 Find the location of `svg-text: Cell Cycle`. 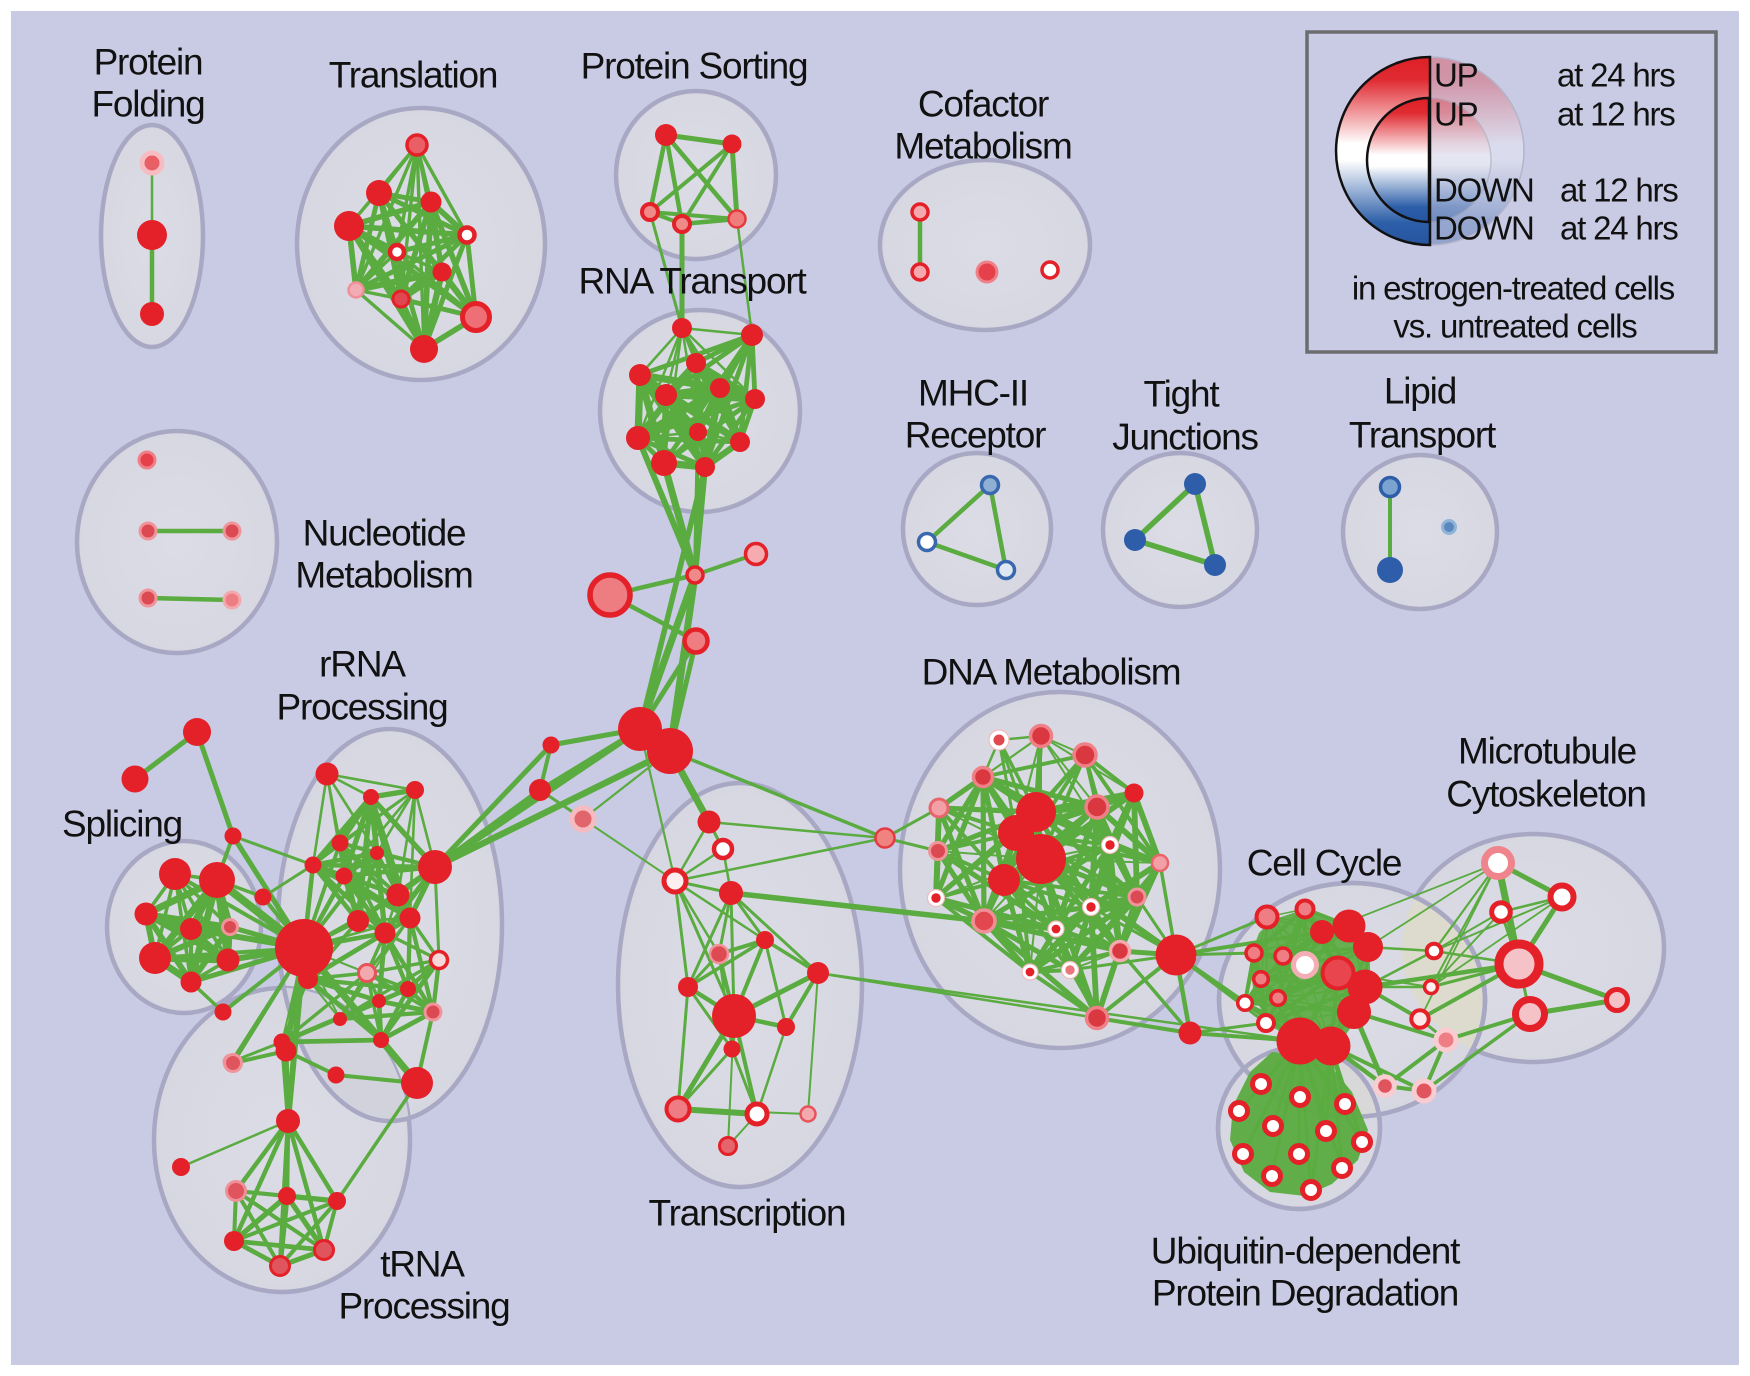

svg-text: Cell Cycle is located at coordinates (1324, 863).